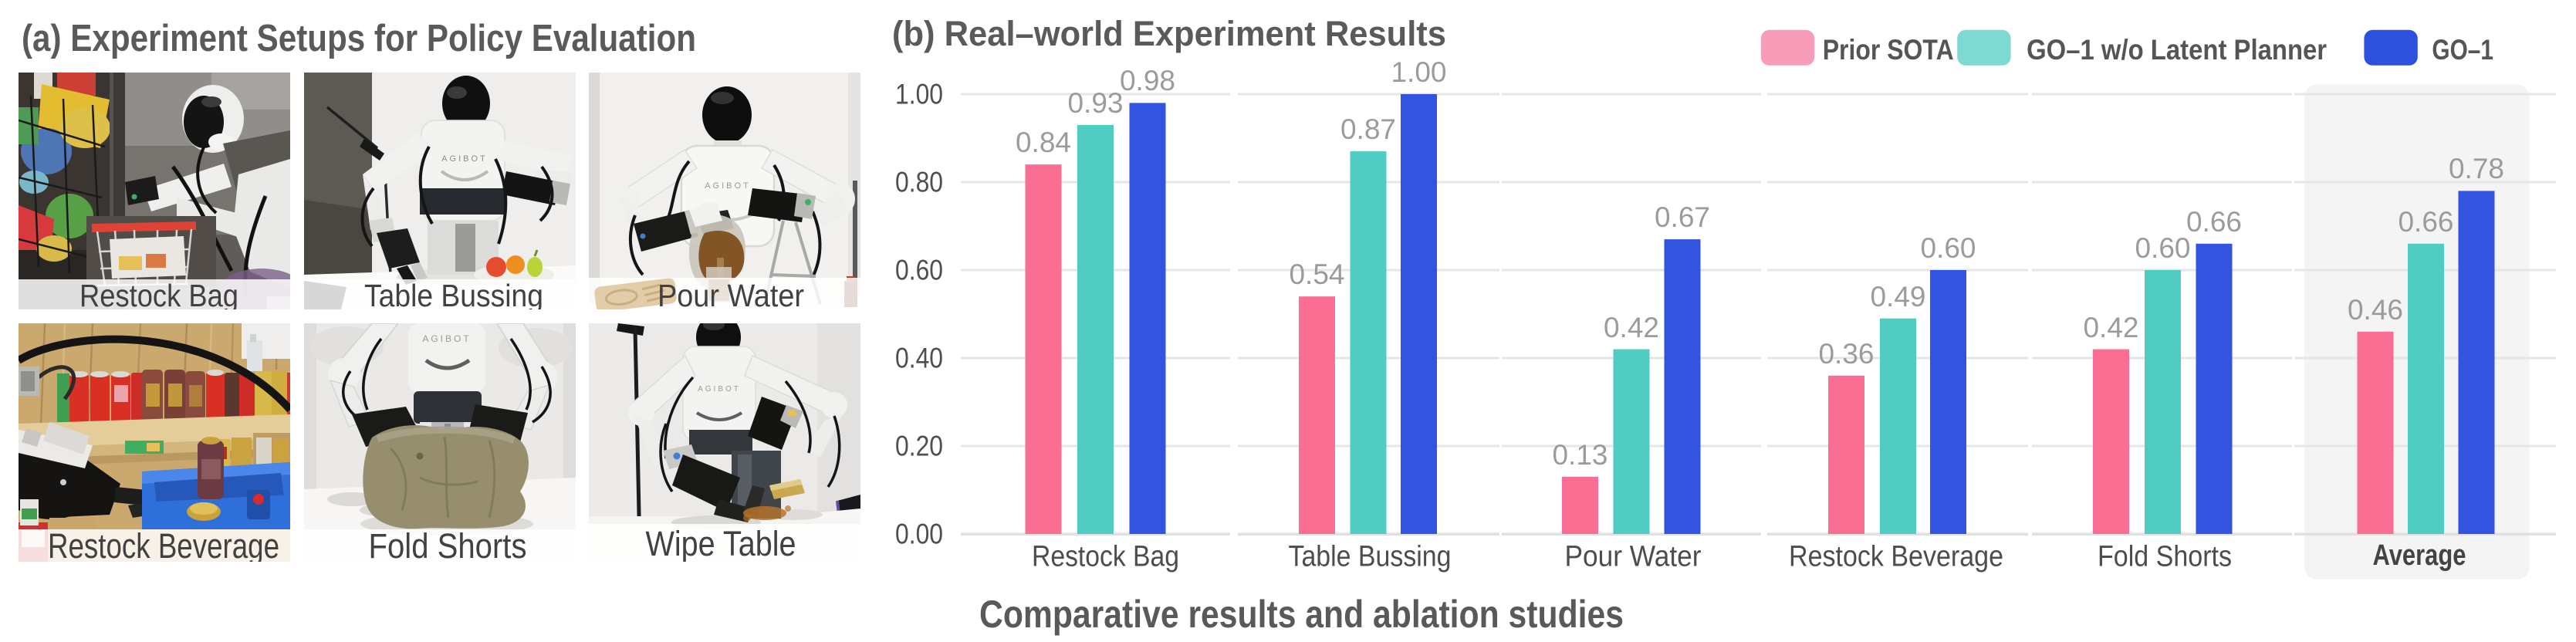 This screenshot has height=642, width=2576. I want to click on svg-text: 0.00, so click(919, 534).